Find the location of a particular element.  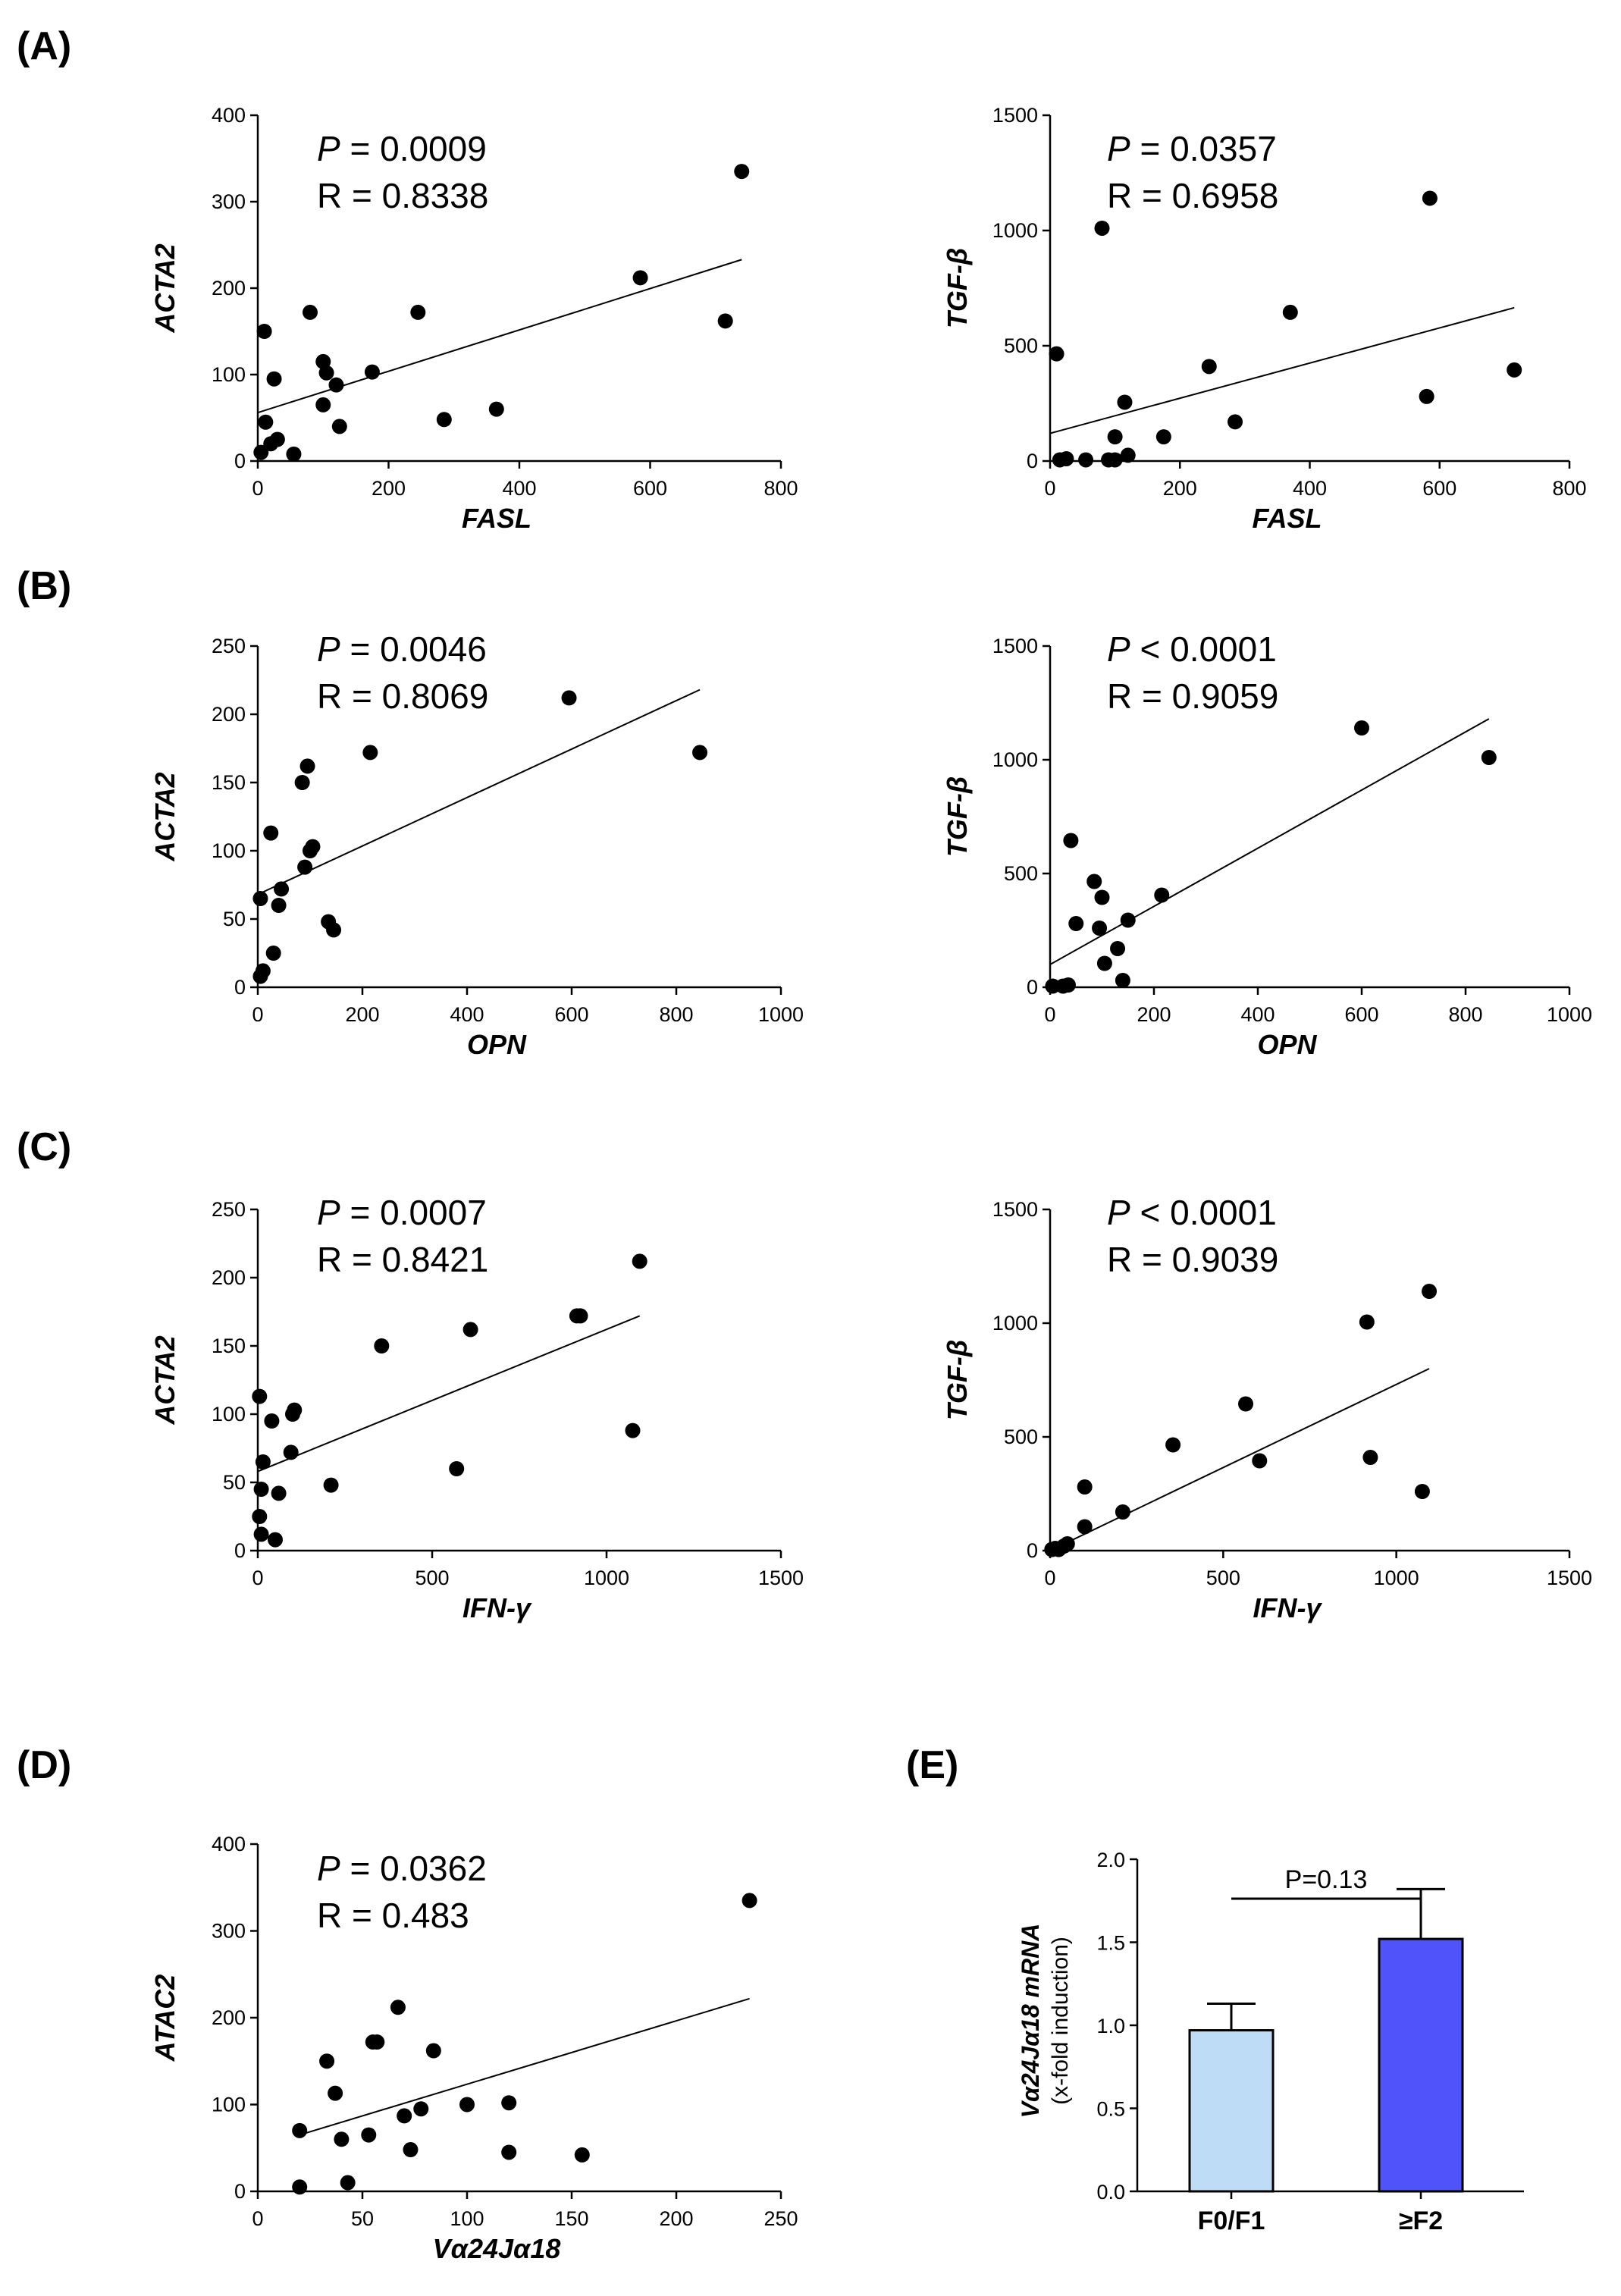

x-axis-title: IFN-γ is located at coordinates (497, 1607).